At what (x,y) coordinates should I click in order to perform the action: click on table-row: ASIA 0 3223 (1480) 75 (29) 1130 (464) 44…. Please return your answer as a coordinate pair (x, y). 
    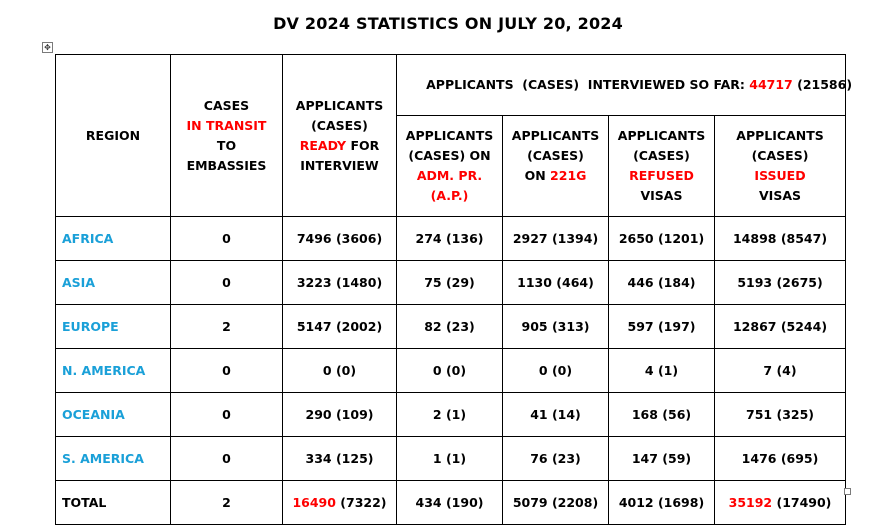
    Looking at the image, I should click on (451, 282).